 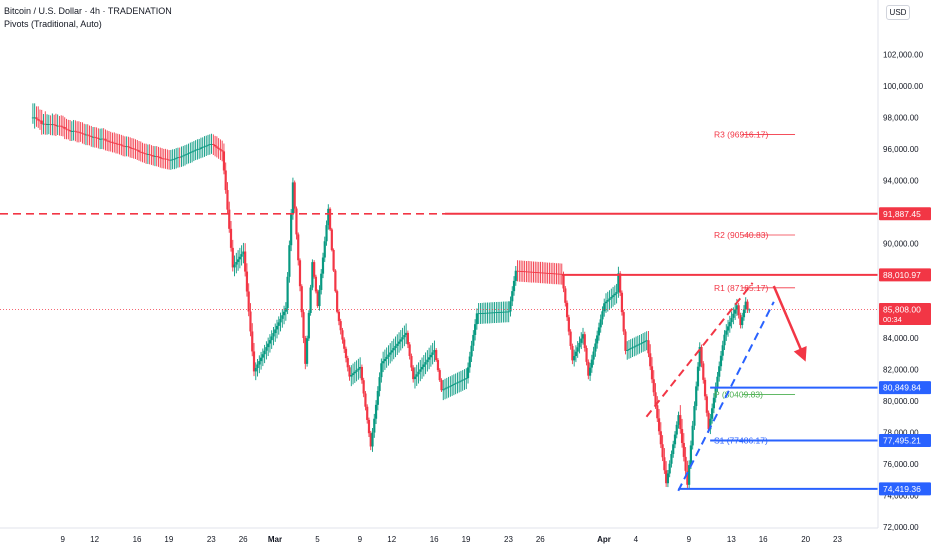 What do you see at coordinates (903, 86) in the screenshot?
I see `y-tick-label: 100,000.00` at bounding box center [903, 86].